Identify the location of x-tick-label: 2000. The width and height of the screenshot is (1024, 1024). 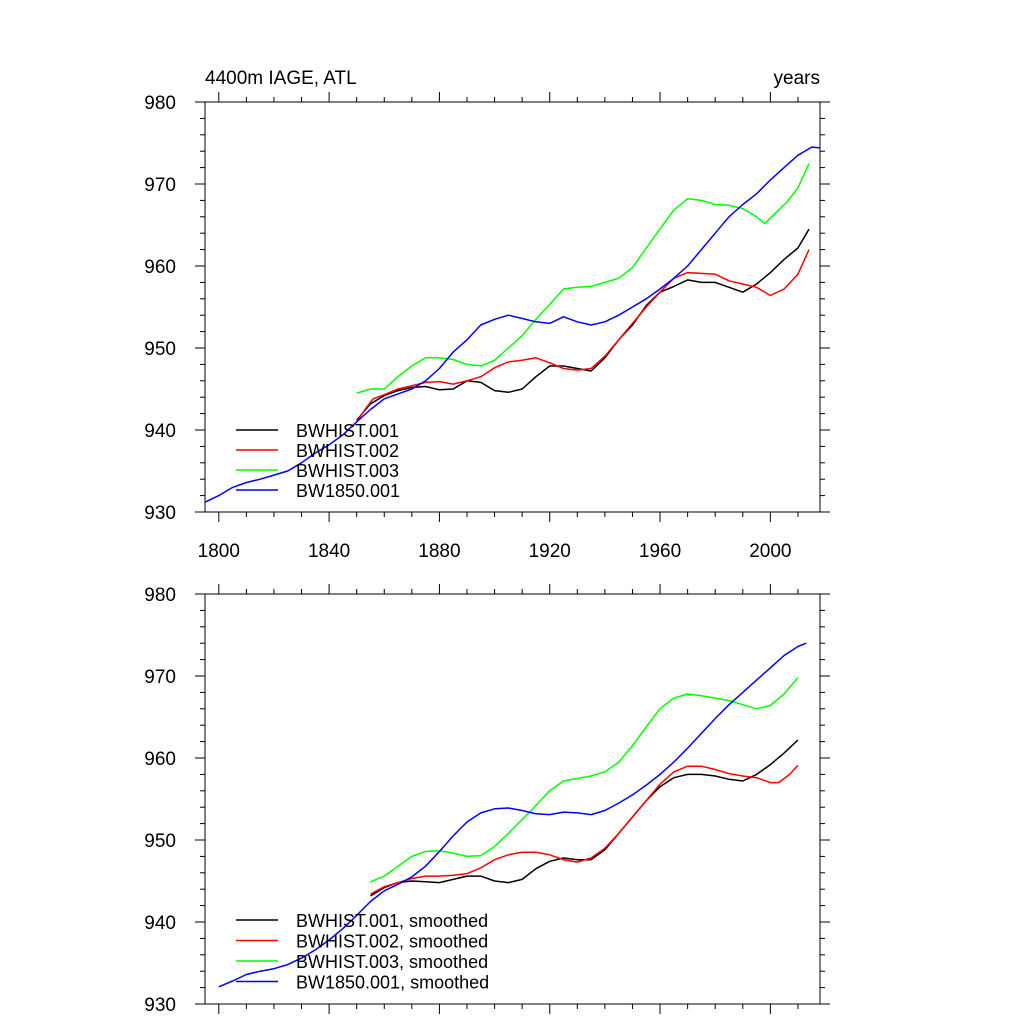
(770, 551).